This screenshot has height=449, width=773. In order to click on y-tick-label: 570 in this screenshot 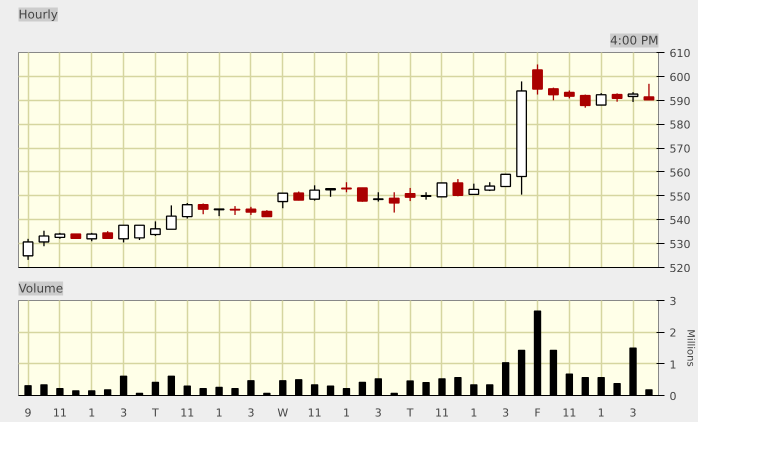, I will do `click(680, 149)`.